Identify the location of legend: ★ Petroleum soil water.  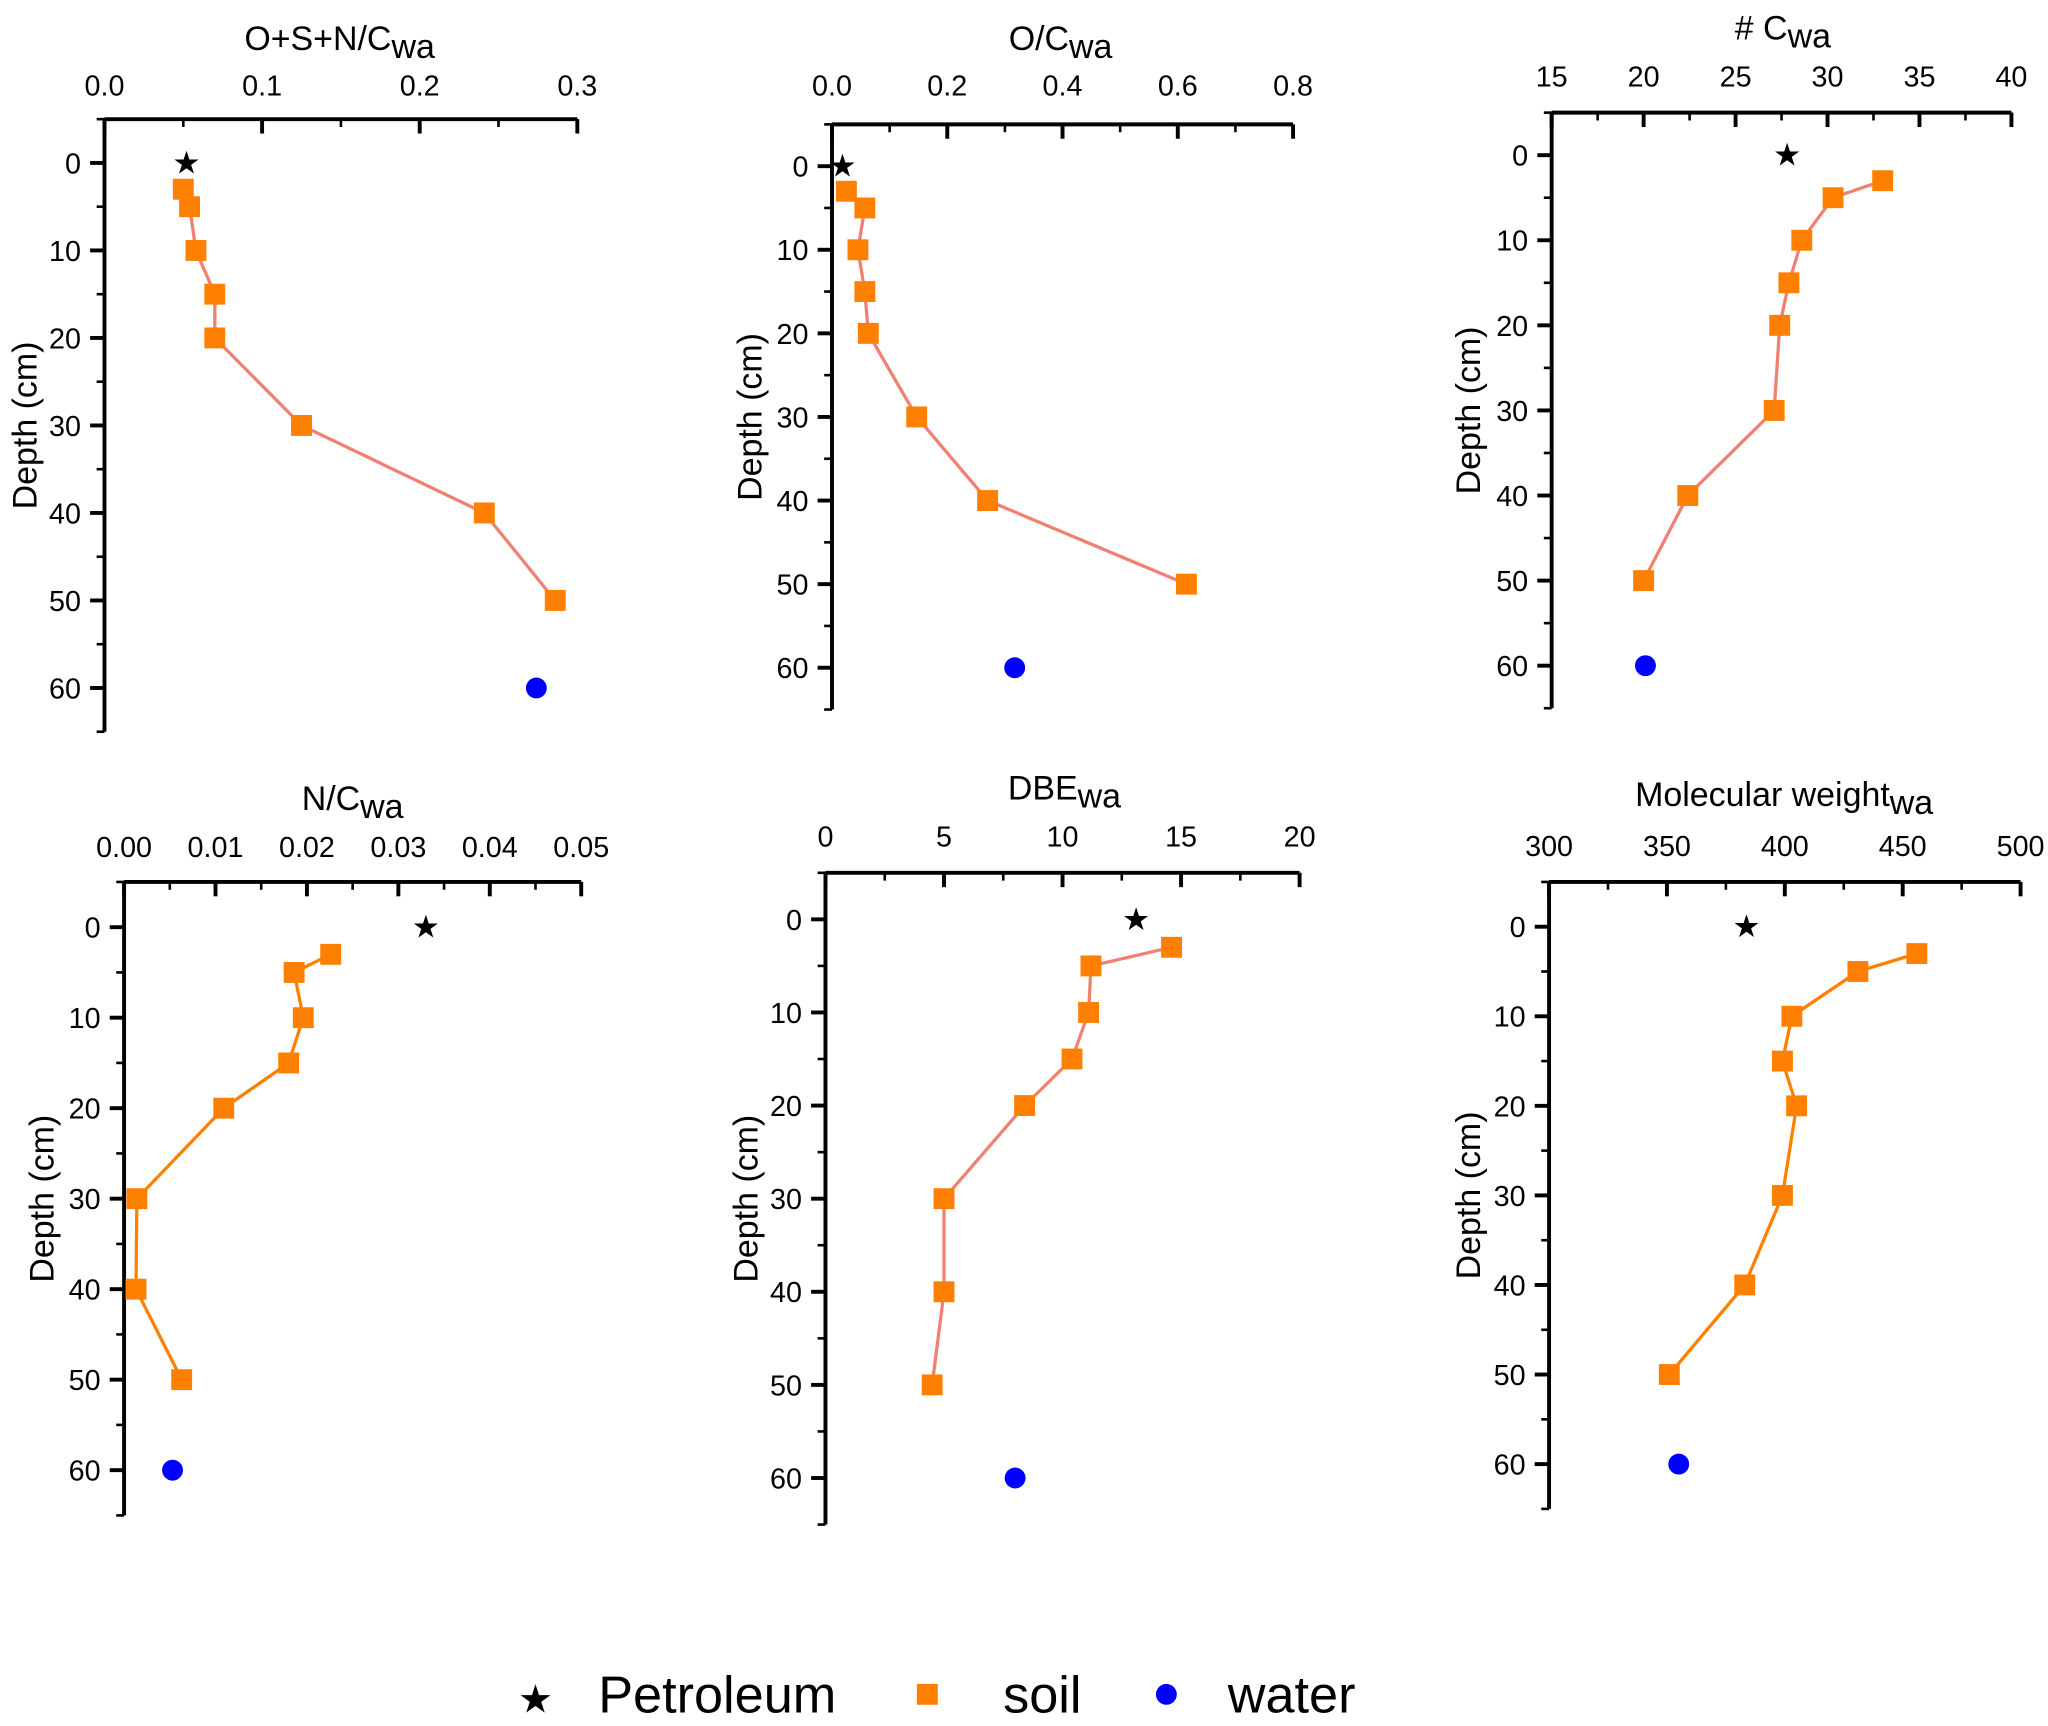
(937, 1696).